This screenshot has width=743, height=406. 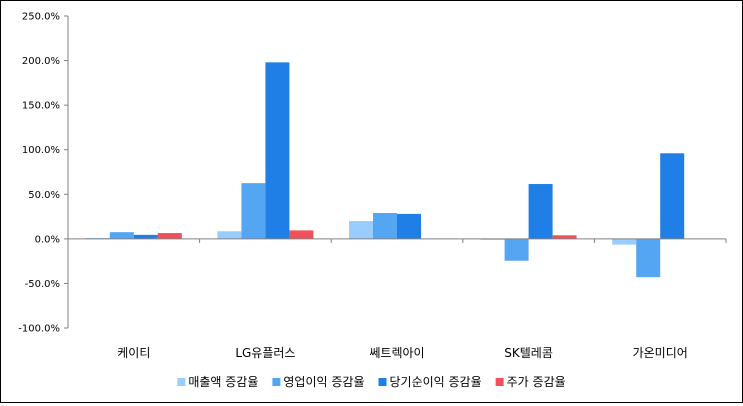 What do you see at coordinates (47, 239) in the screenshot?
I see `y-tick-label: 0.0%` at bounding box center [47, 239].